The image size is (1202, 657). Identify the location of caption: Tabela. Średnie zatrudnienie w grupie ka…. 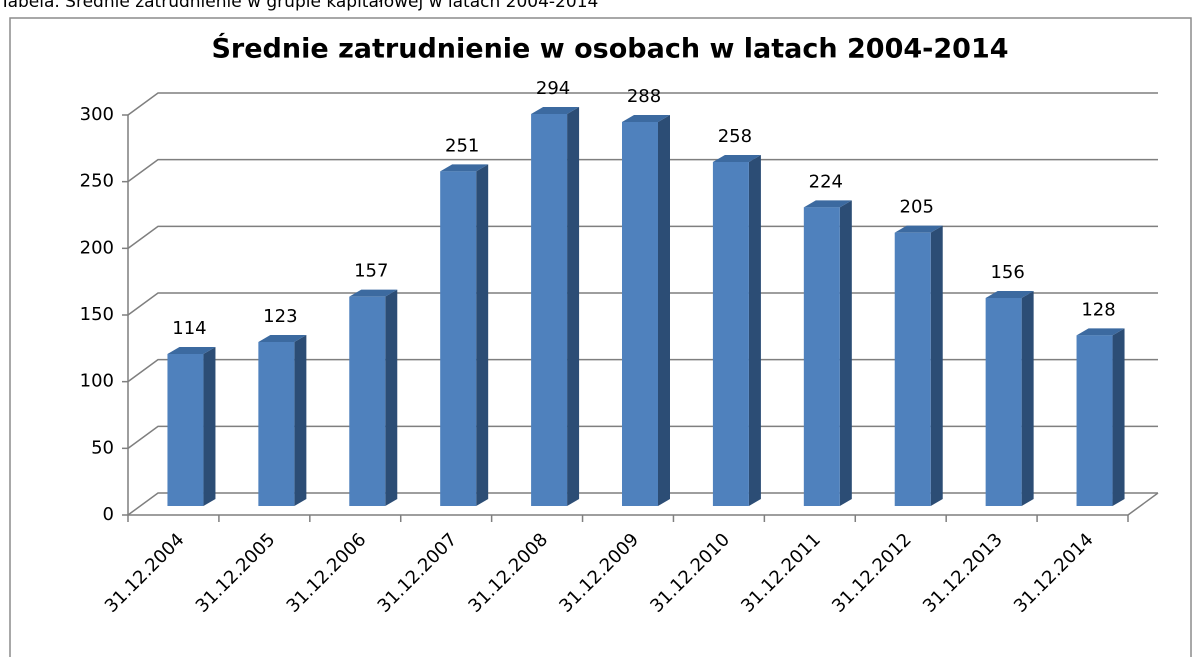
(299, 6).